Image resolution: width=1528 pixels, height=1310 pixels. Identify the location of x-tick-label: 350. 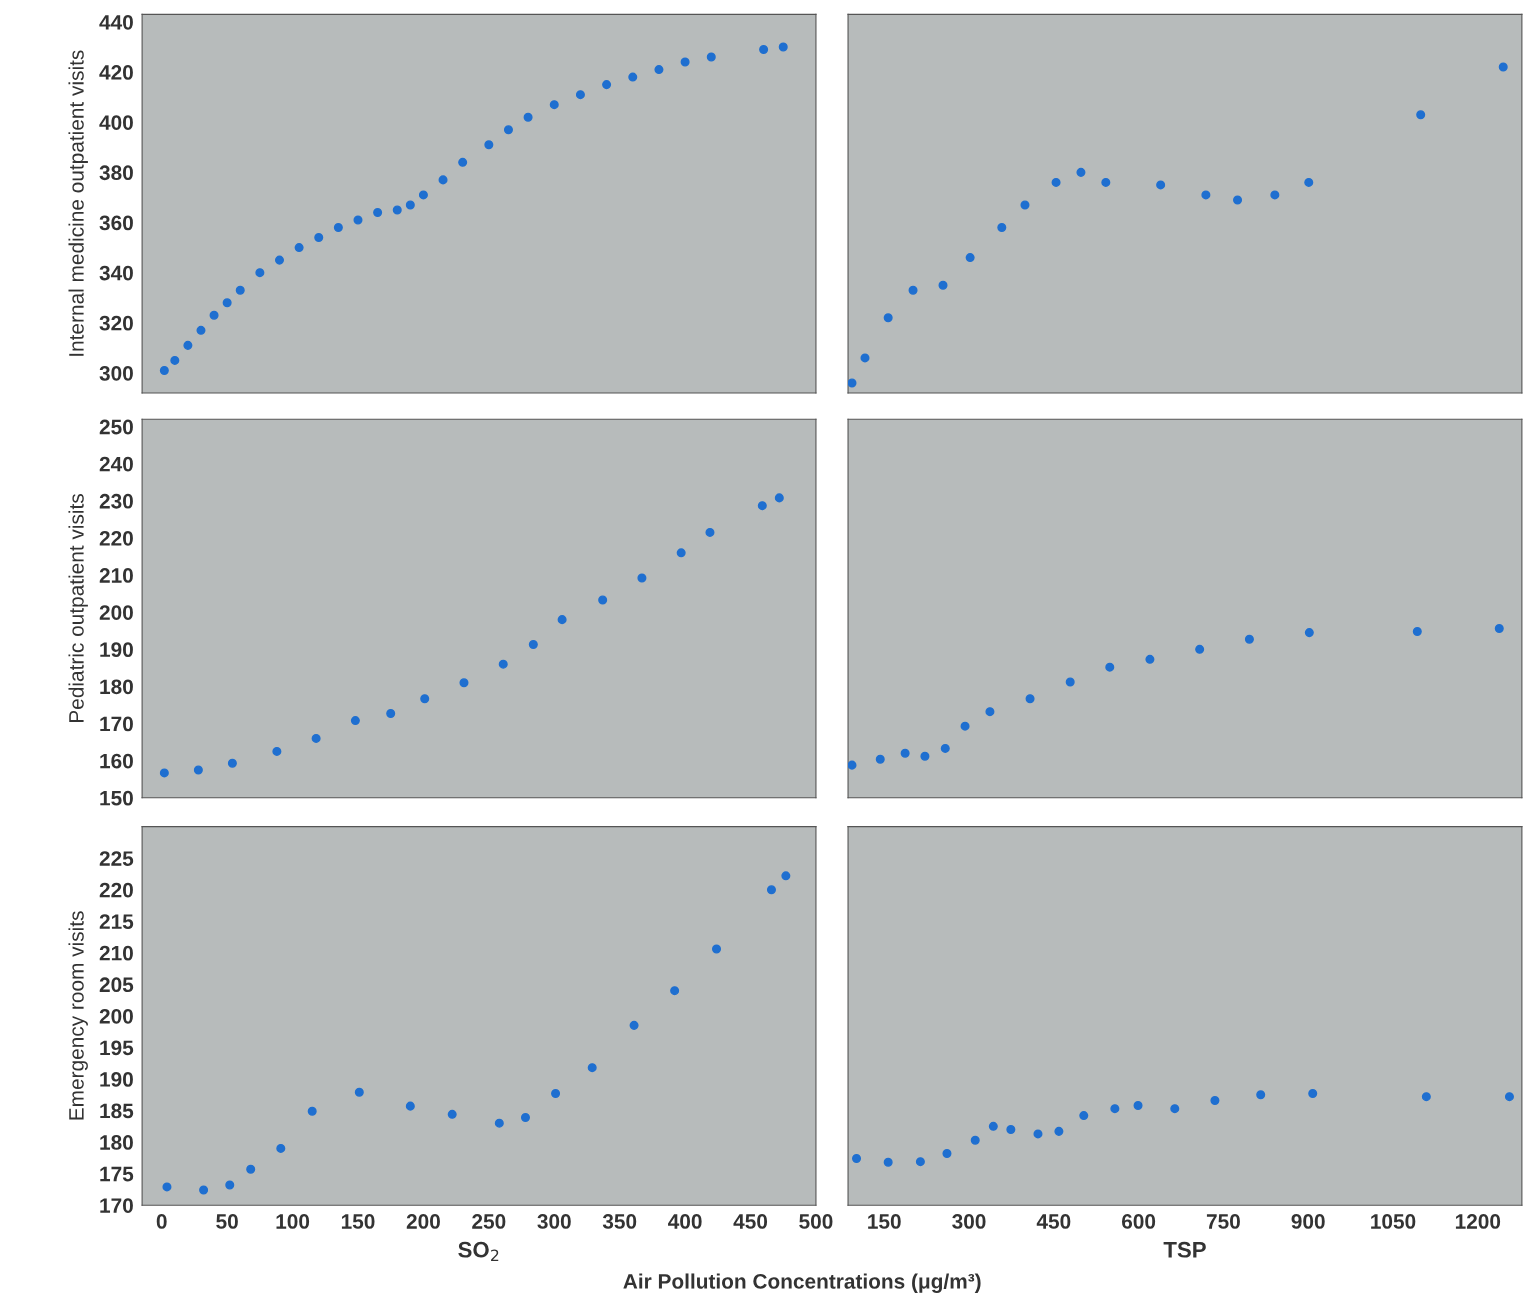
(619, 1221).